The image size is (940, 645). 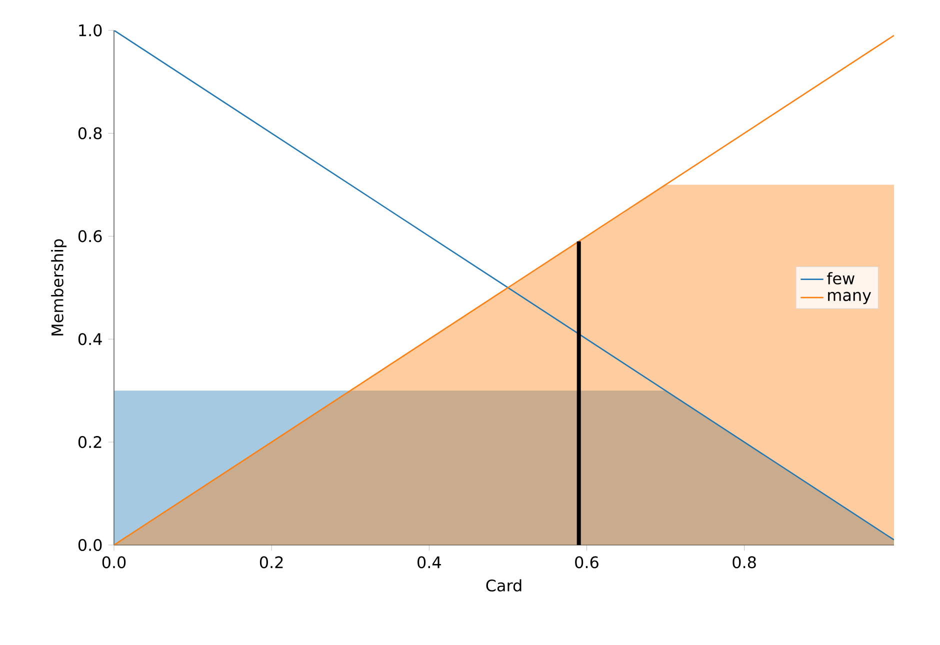 What do you see at coordinates (586, 562) in the screenshot?
I see `x-tick-label: 0.6` at bounding box center [586, 562].